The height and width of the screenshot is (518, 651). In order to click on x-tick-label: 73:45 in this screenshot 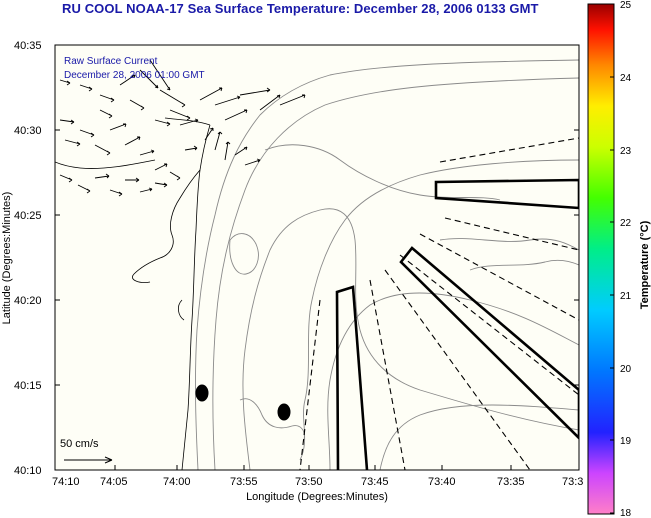, I will do `click(375, 482)`.